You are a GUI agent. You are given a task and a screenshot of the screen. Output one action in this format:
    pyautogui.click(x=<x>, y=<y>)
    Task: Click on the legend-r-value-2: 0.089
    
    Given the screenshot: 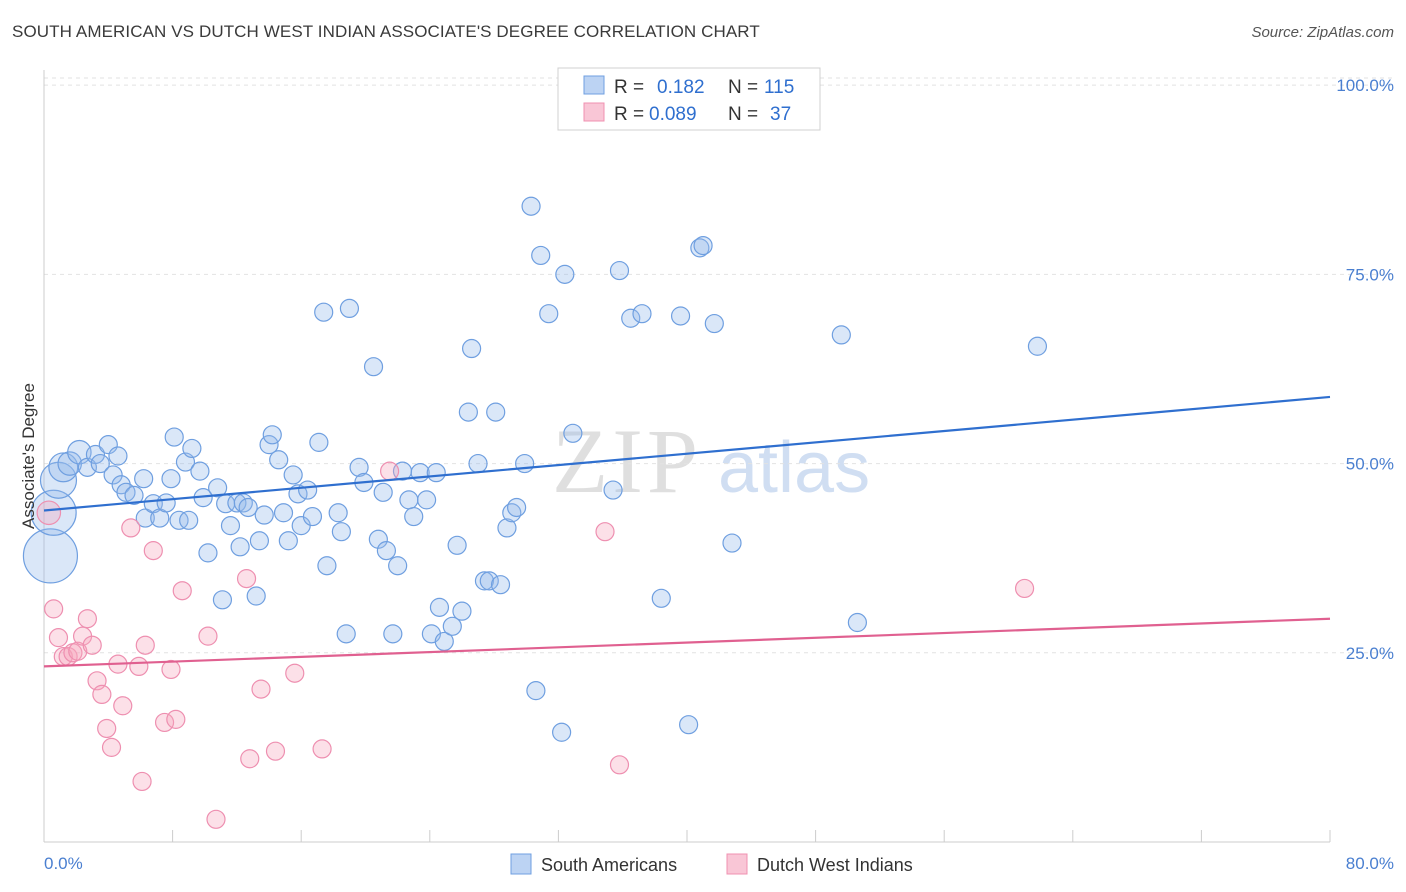 What is the action you would take?
    pyautogui.click(x=673, y=114)
    